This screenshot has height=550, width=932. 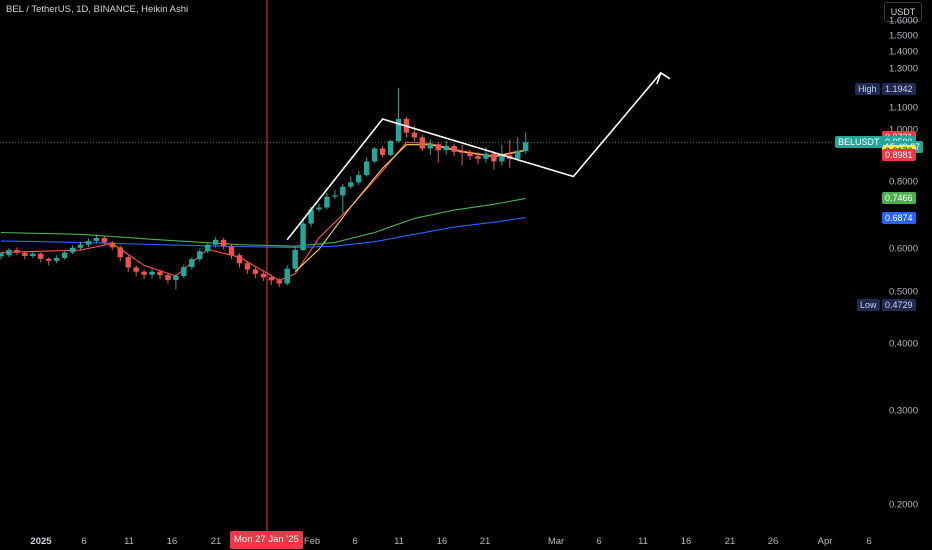 What do you see at coordinates (903, 182) in the screenshot?
I see `y-tick-label: 0.8000` at bounding box center [903, 182].